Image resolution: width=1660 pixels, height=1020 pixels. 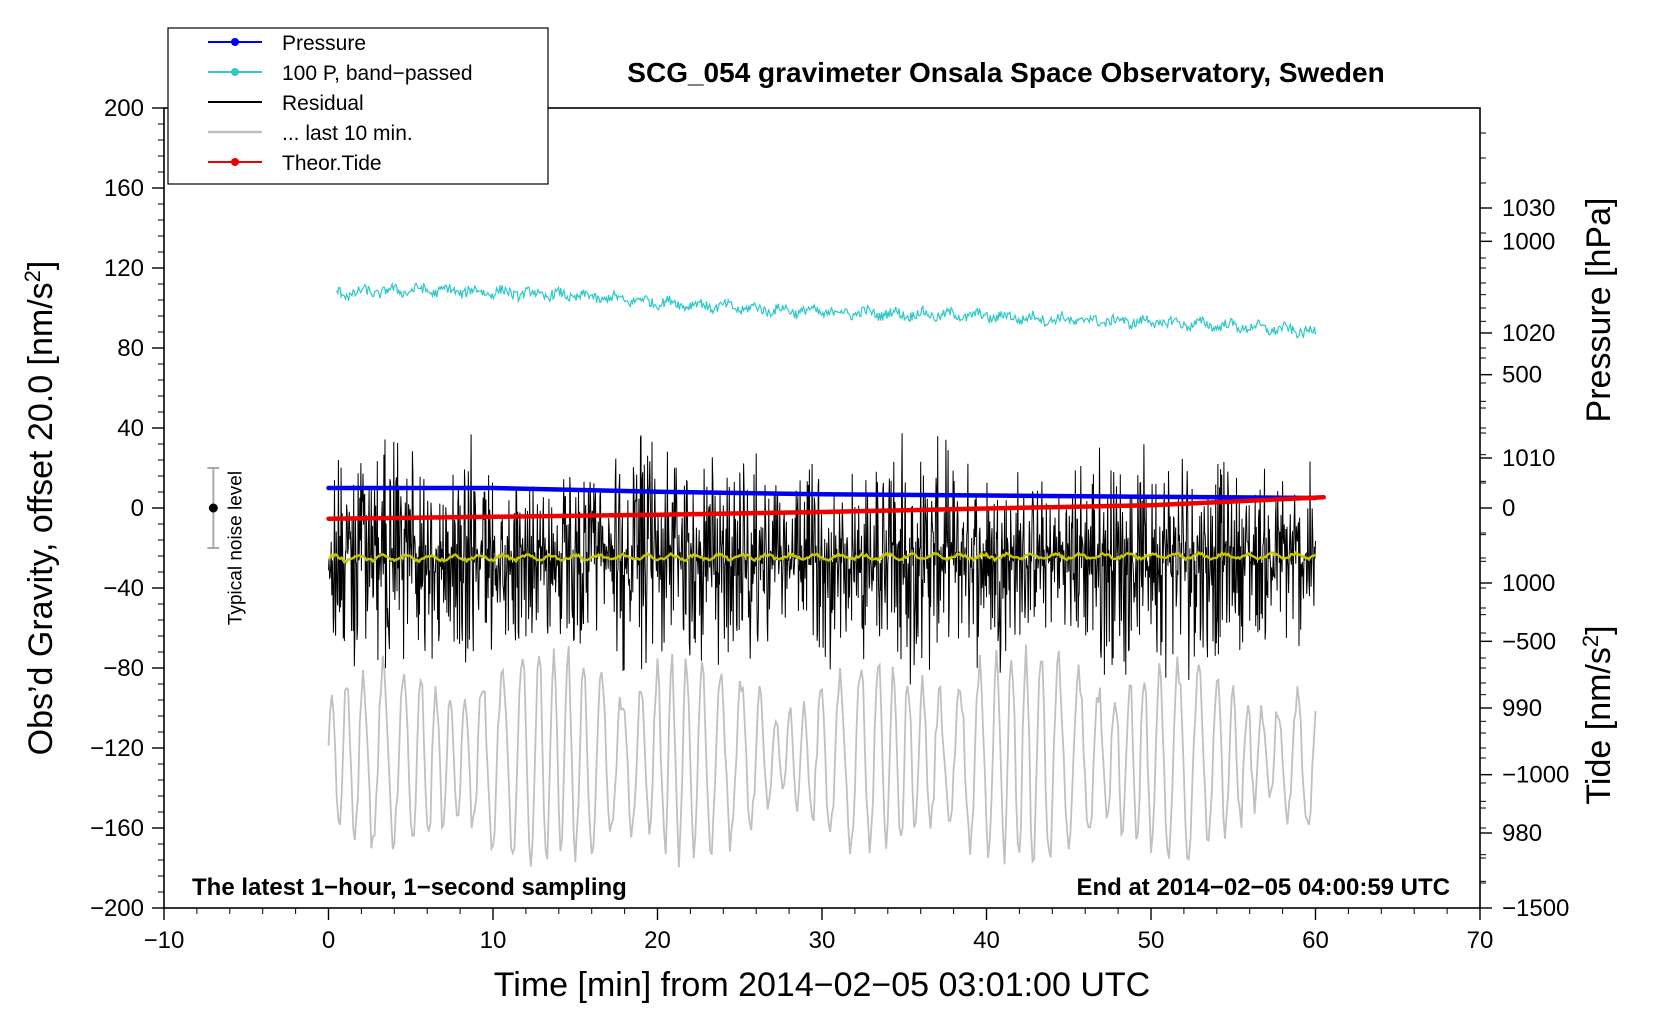 What do you see at coordinates (1529, 641) in the screenshot?
I see `tide-tick-label: −500` at bounding box center [1529, 641].